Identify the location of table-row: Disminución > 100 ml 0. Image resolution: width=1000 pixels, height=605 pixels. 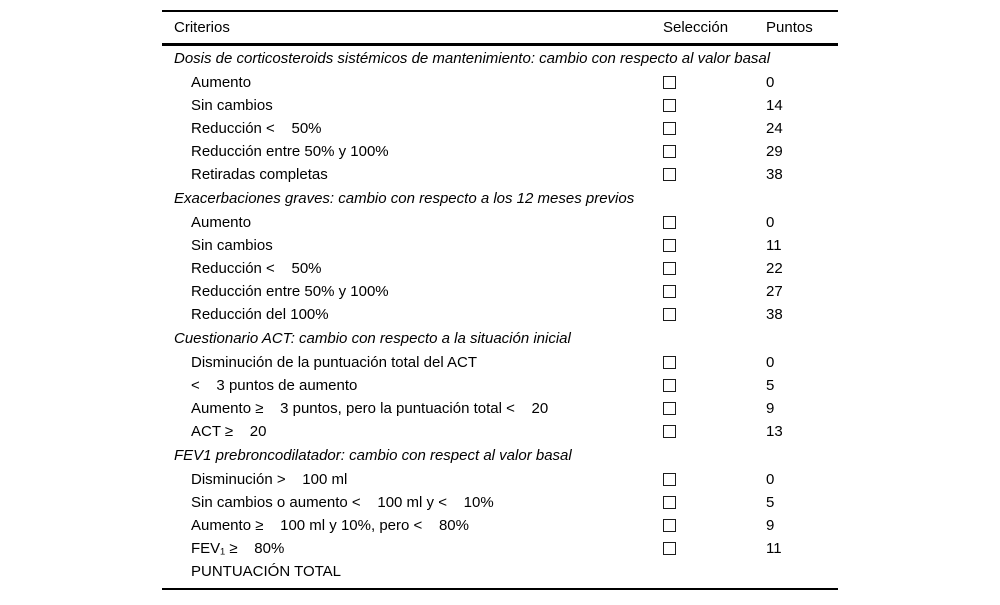
(500, 479).